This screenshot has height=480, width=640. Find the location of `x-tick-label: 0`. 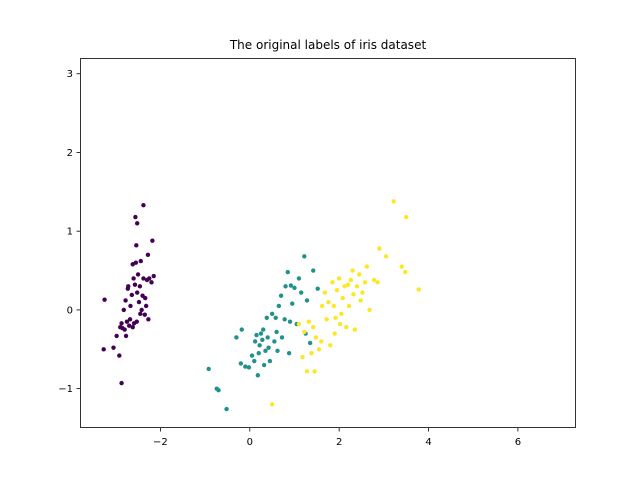

x-tick-label: 0 is located at coordinates (250, 442).